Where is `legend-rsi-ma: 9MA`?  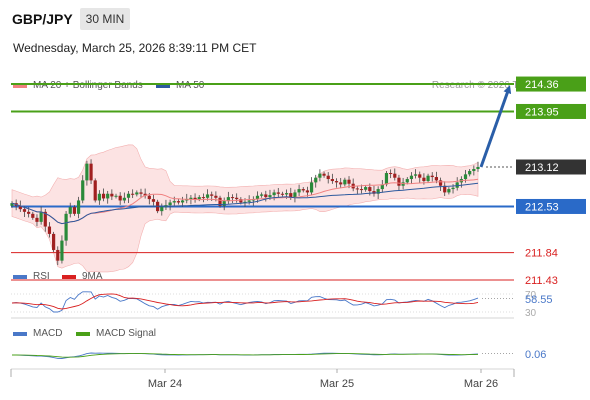
legend-rsi-ma: 9MA is located at coordinates (82, 276).